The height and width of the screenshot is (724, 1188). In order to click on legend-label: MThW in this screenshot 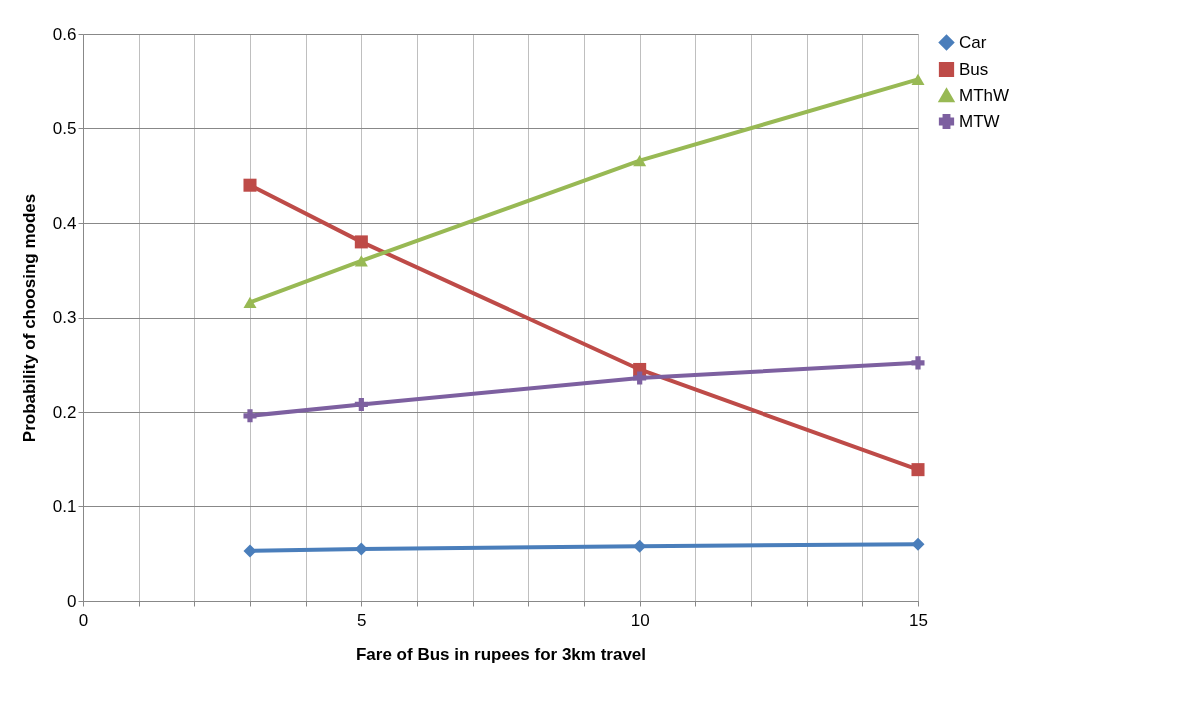, I will do `click(984, 95)`.